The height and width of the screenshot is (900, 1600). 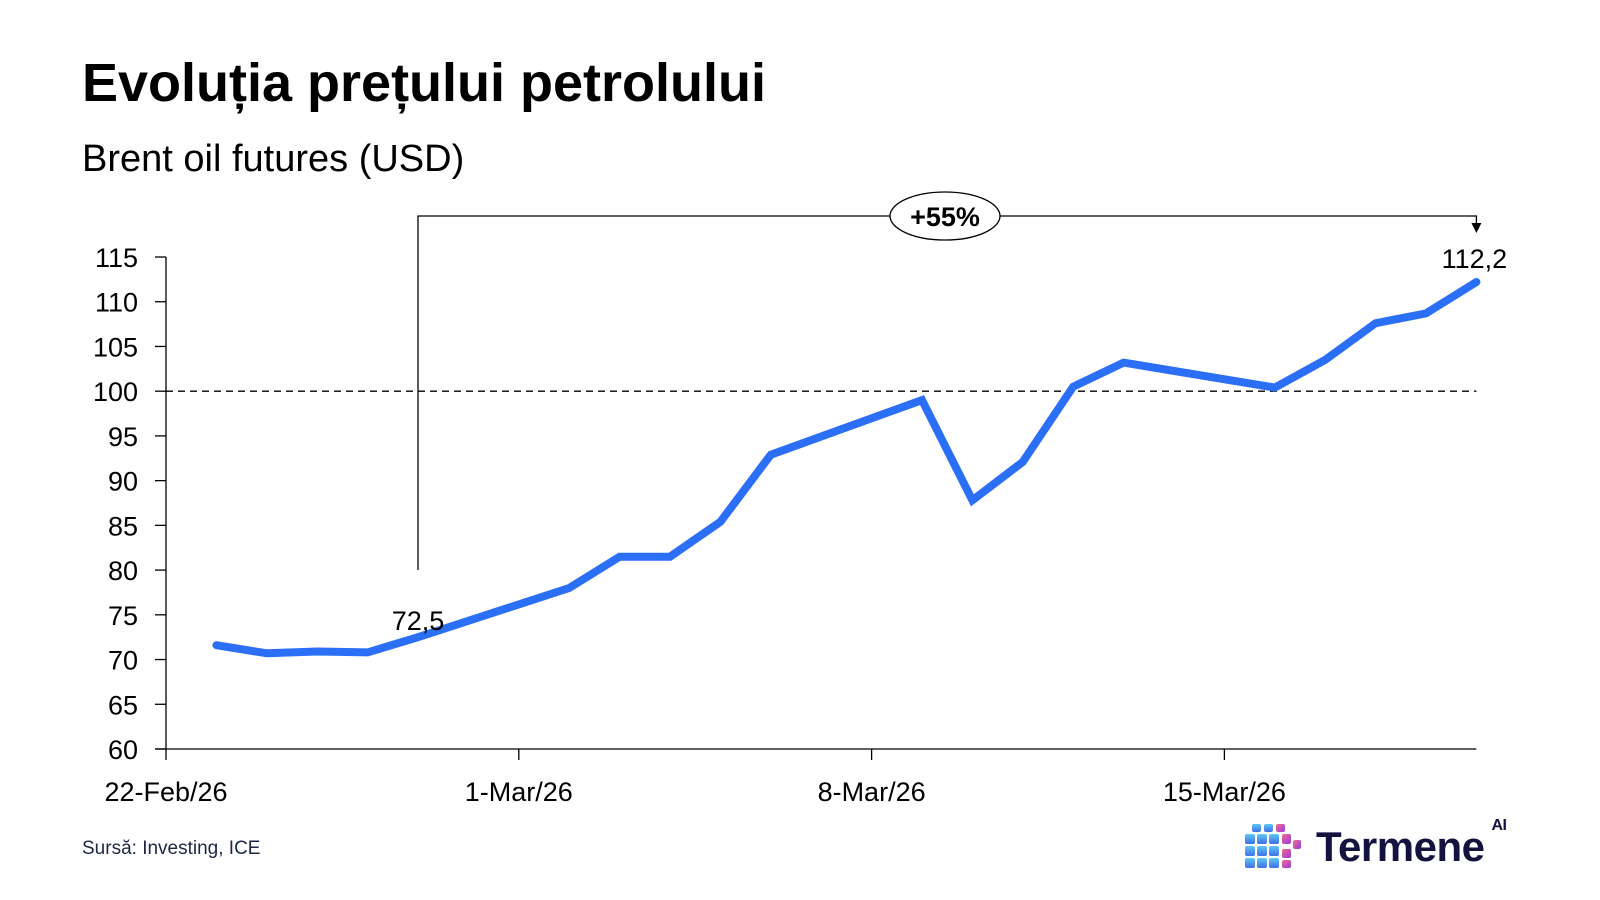 I want to click on arrow-down-icon, so click(x=1476, y=228).